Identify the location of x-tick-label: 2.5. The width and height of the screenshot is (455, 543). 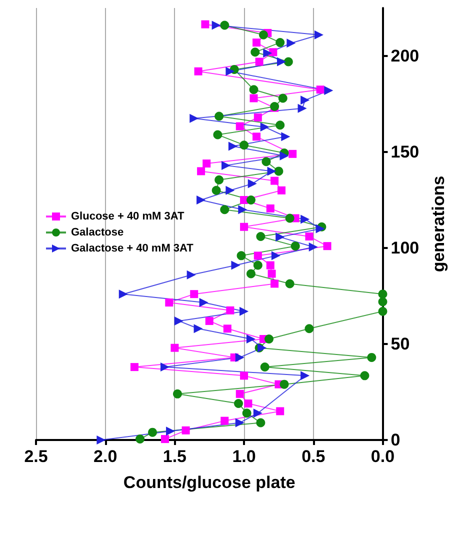
(36, 456).